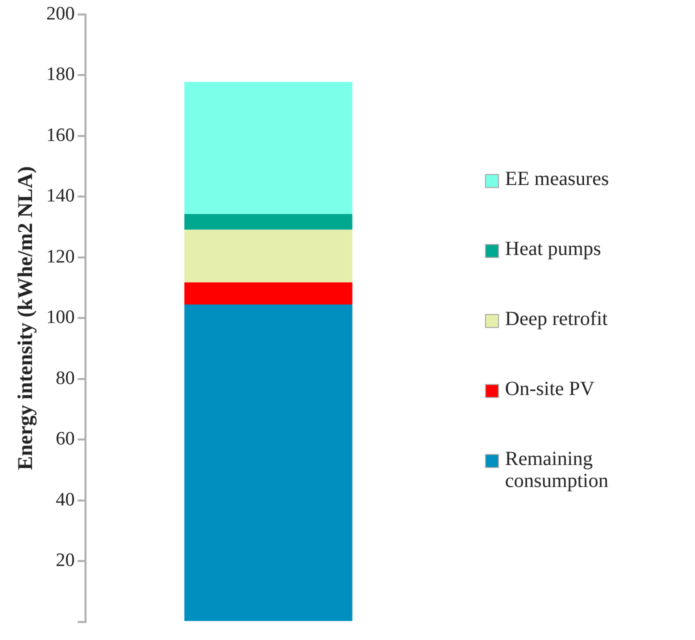 The height and width of the screenshot is (640, 695). What do you see at coordinates (60, 196) in the screenshot?
I see `y-tick-label: 140` at bounding box center [60, 196].